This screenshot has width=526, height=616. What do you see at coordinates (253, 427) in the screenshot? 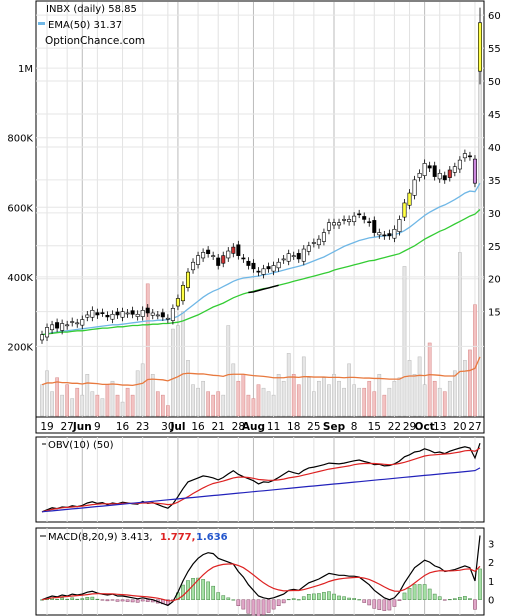
I see `x-tick-label: Aug` at bounding box center [253, 427].